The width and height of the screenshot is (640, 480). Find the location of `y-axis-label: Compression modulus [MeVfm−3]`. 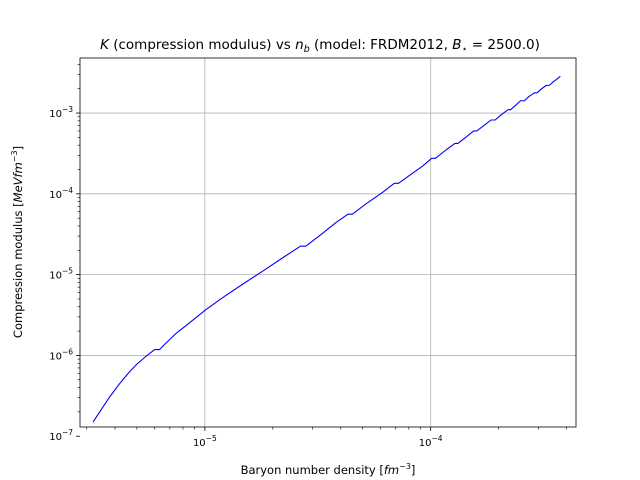

y-axis-label: Compression modulus [MeVfm−3] is located at coordinates (17, 242).